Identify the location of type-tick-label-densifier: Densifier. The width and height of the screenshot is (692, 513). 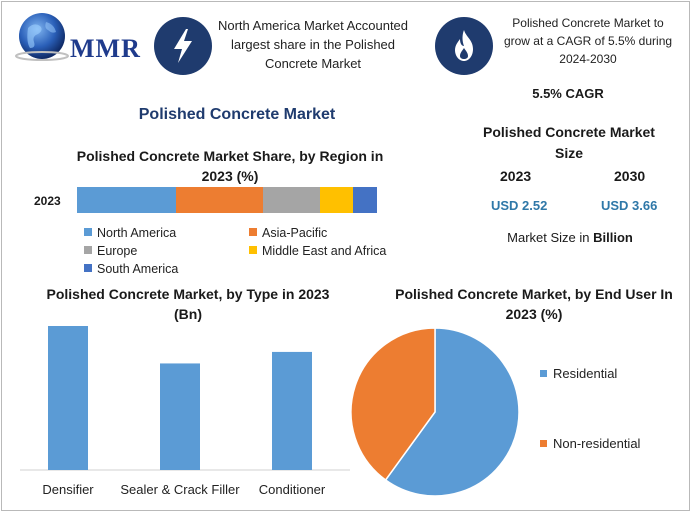
(68, 489).